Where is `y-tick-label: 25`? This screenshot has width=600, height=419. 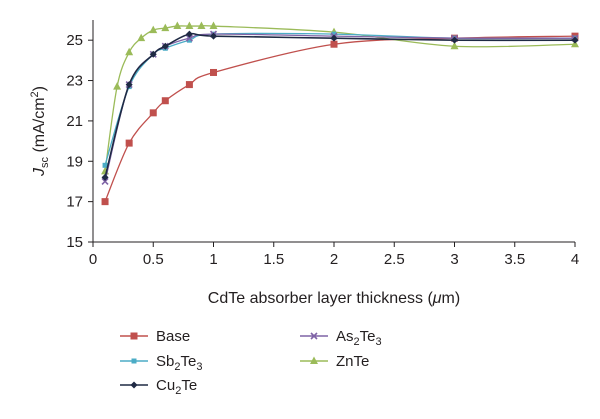
y-tick-label: 25 is located at coordinates (74, 40).